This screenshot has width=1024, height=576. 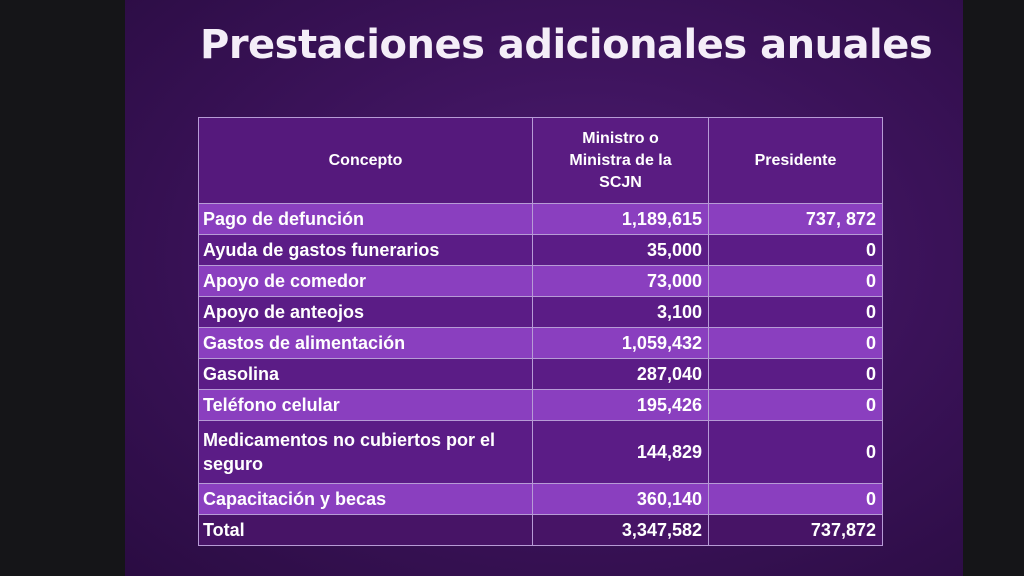 I want to click on cell-concepto: Gastos de alimentación, so click(x=365, y=343).